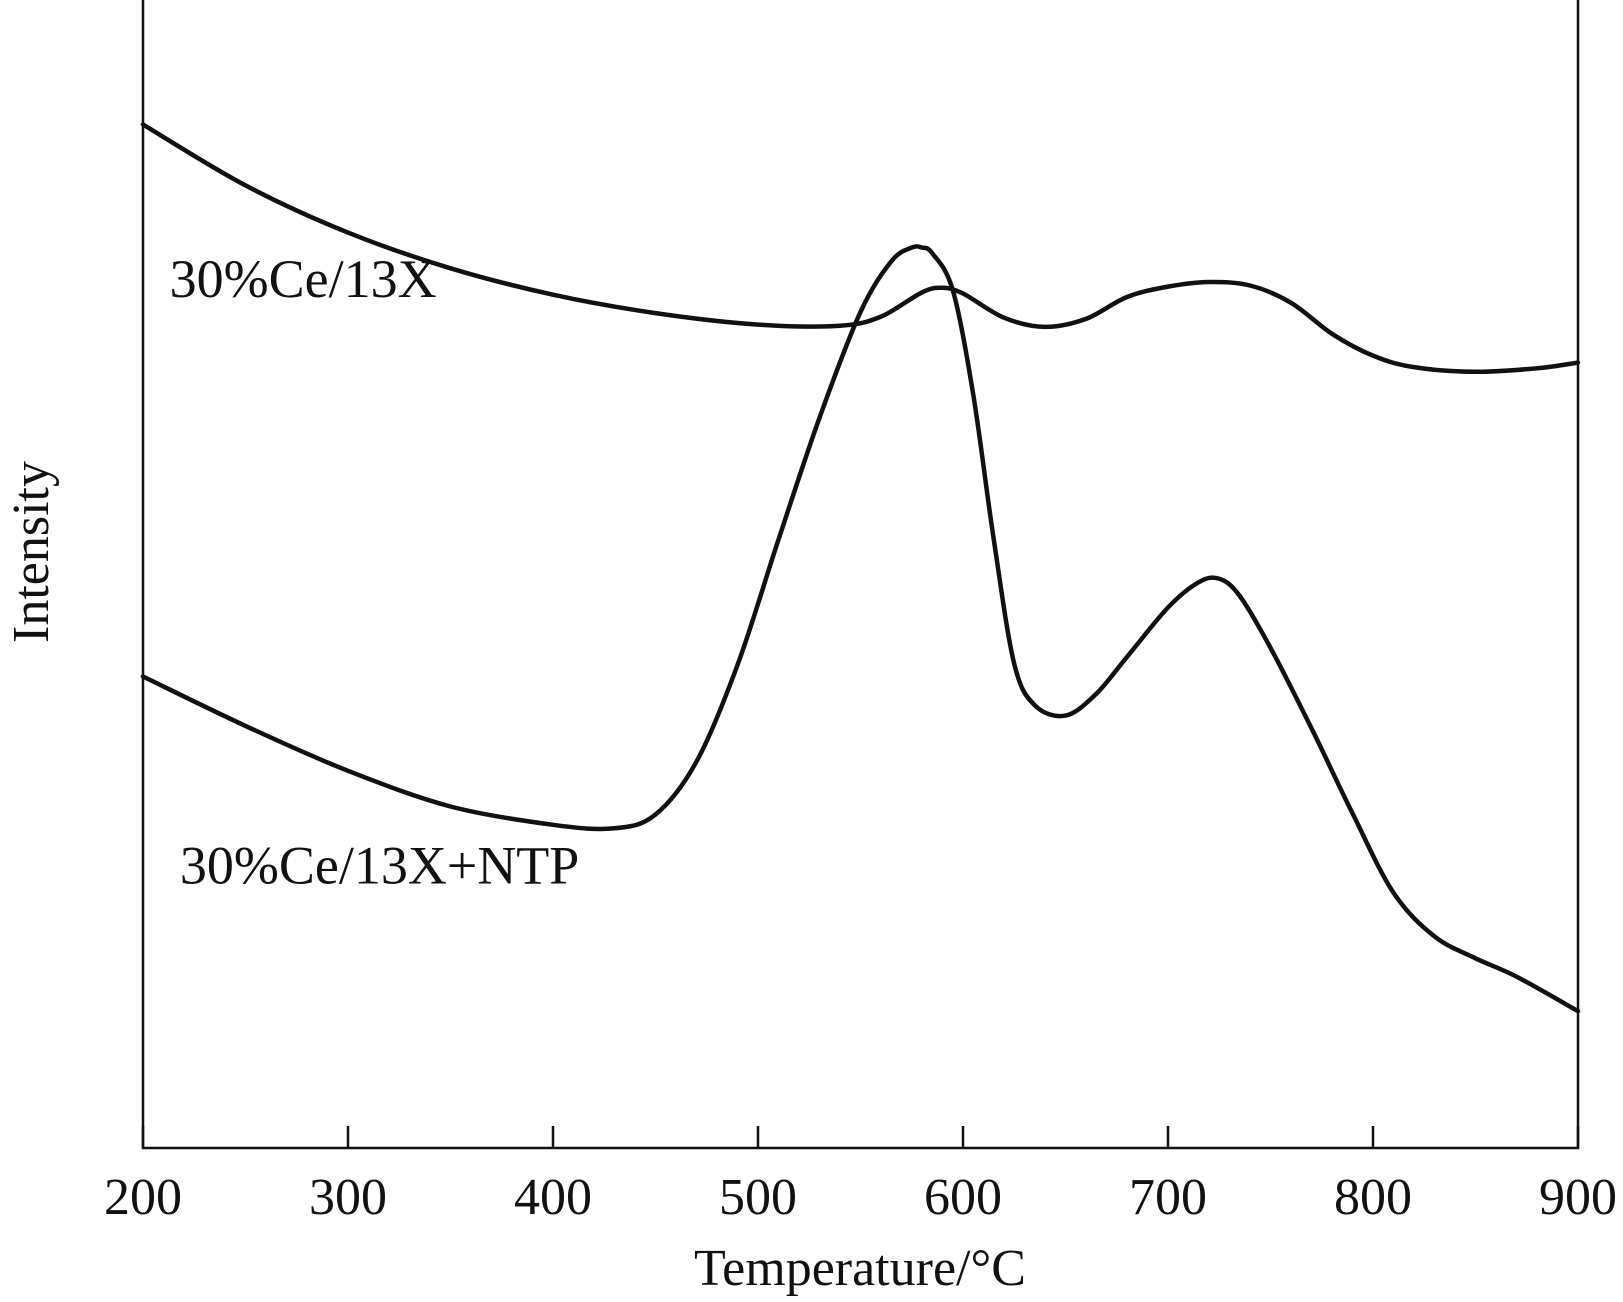 This screenshot has height=1302, width=1623. I want to click on x-tick-label-500: 500, so click(758, 1197).